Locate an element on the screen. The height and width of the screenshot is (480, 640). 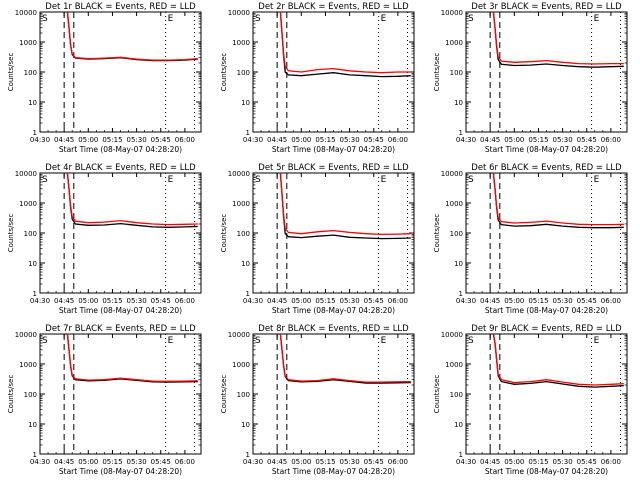
chart-title: Det 2r BLACK = Events, RED = LLD is located at coordinates (333, 7).